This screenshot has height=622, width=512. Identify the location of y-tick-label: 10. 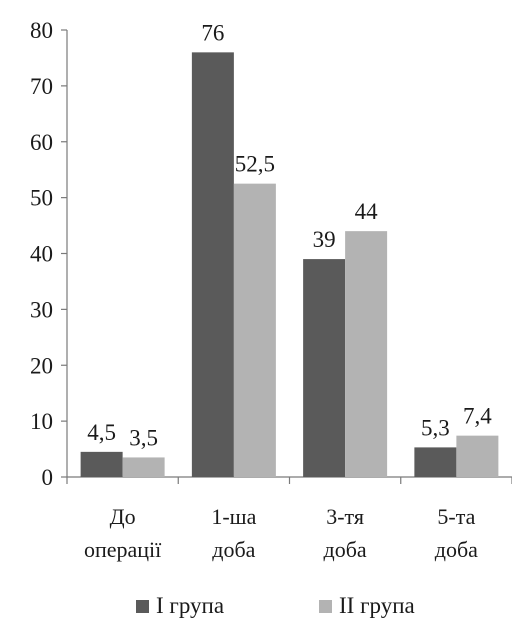
(41, 421).